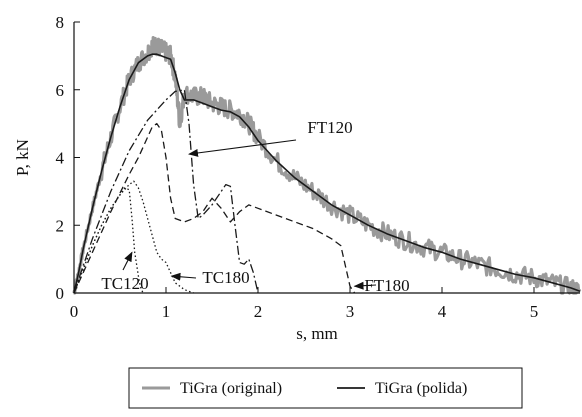  Describe the element at coordinates (386, 285) in the screenshot. I see `annotation-label-ft180: FT180` at that location.